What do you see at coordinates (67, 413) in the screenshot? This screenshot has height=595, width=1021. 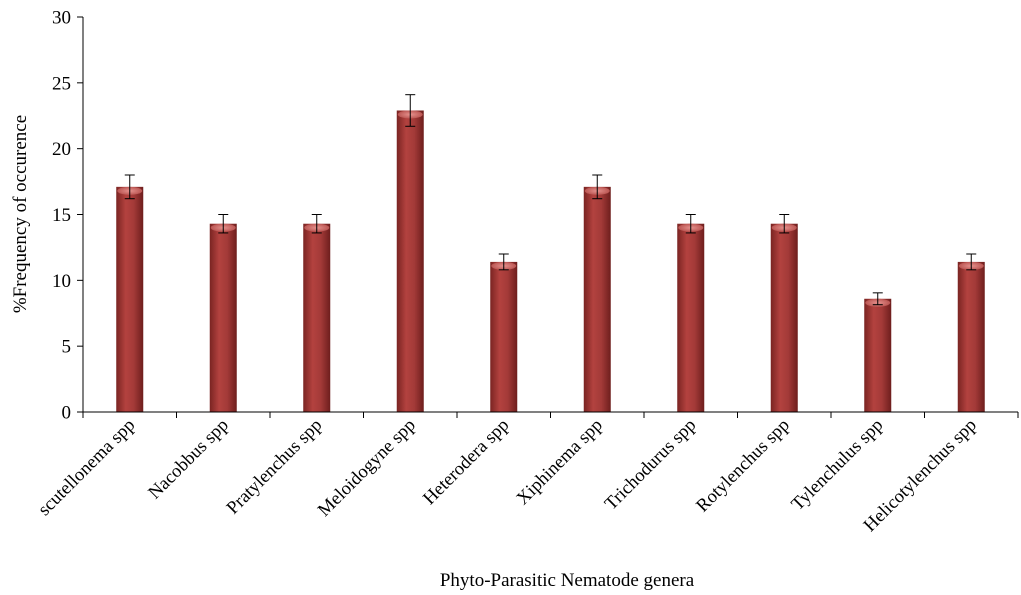 I see `y-tick-label: 0` at bounding box center [67, 413].